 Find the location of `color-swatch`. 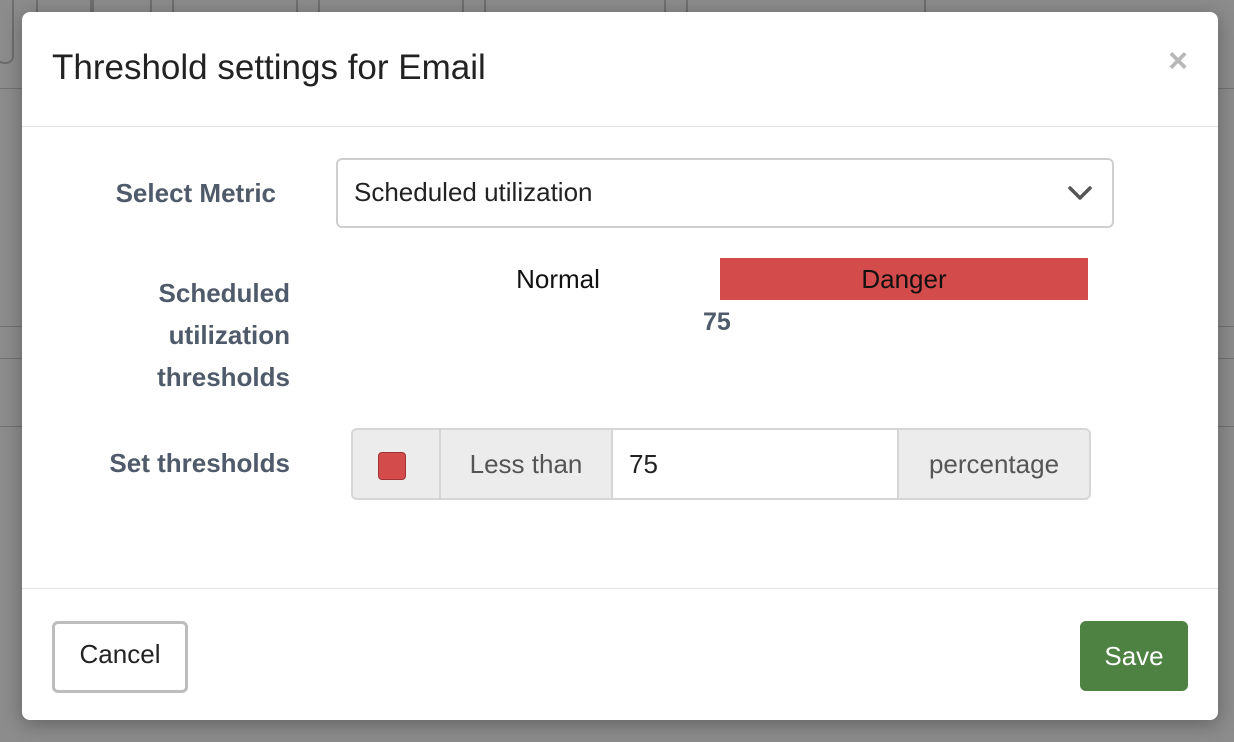

color-swatch is located at coordinates (392, 466).